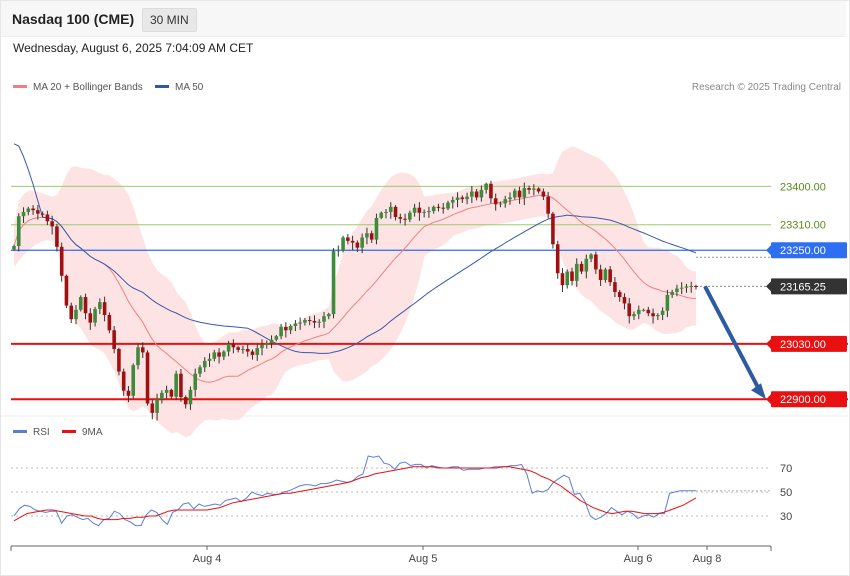 The image size is (850, 576). What do you see at coordinates (207, 559) in the screenshot?
I see `x-tick-label: Aug 4` at bounding box center [207, 559].